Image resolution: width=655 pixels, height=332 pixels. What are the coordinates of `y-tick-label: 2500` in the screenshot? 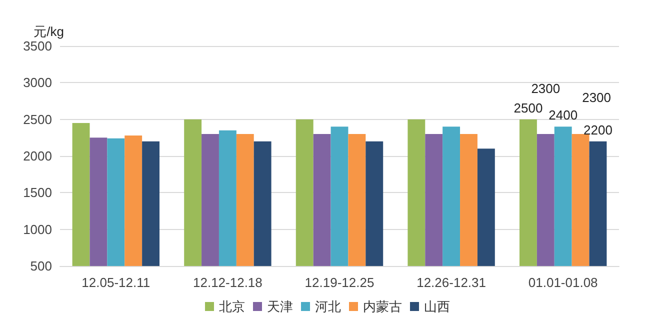 It's located at (37, 119).